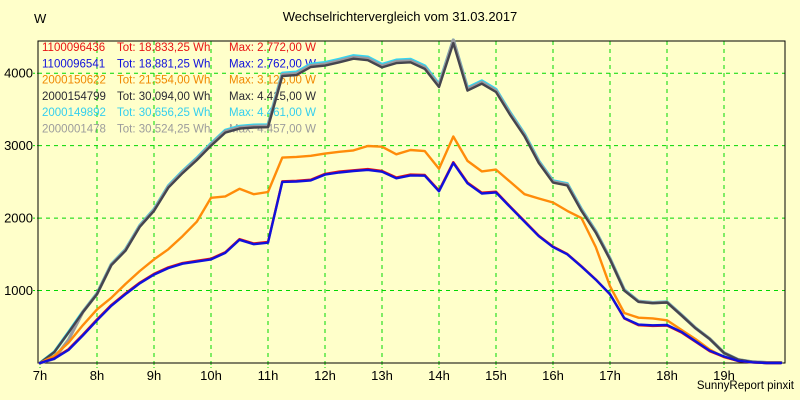 This screenshot has width=800, height=400. Describe the element at coordinates (272, 64) in the screenshot. I see `legend-row-1-max: Max: 2.762,00 W` at that location.